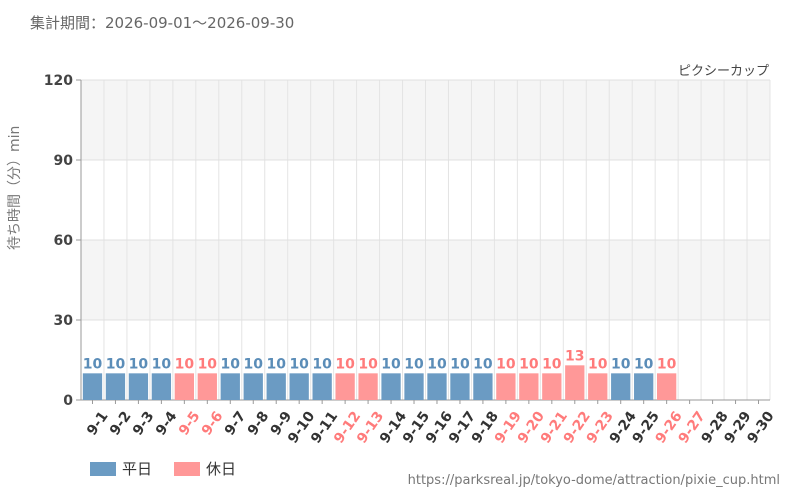 This screenshot has height=500, width=800. What do you see at coordinates (137, 469) in the screenshot?
I see `legend-label-weekday: 平日` at bounding box center [137, 469].